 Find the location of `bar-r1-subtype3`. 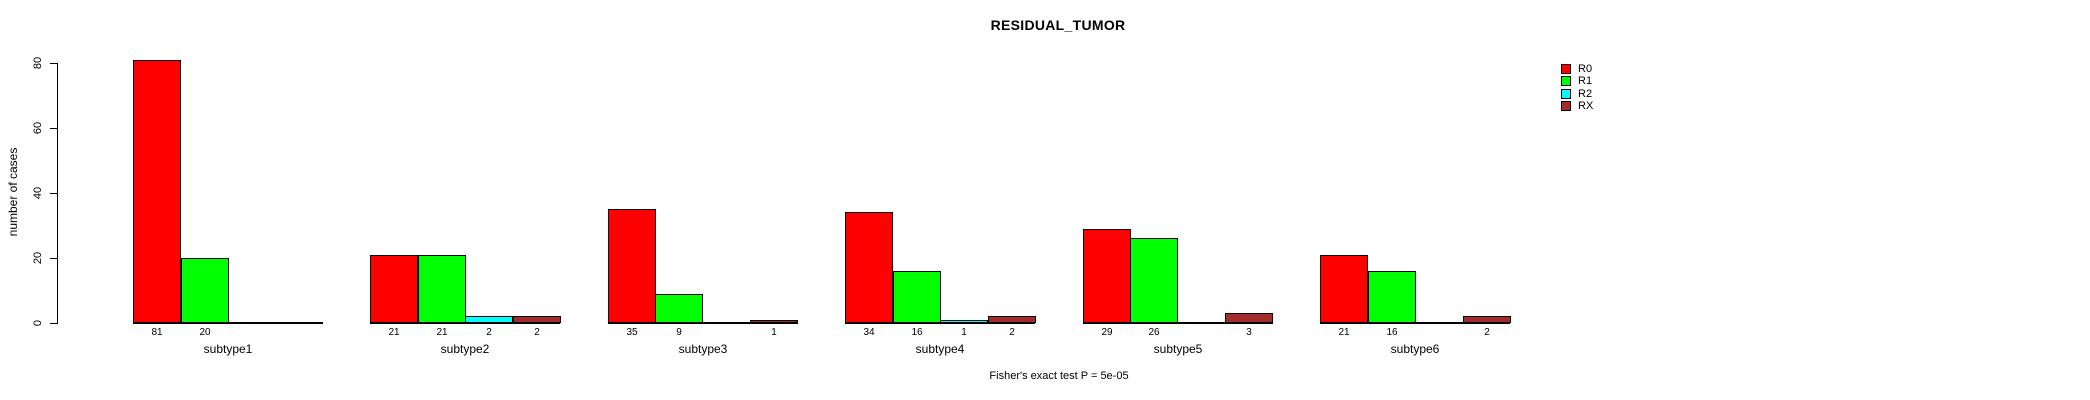

bar-r1-subtype3 is located at coordinates (679, 308).